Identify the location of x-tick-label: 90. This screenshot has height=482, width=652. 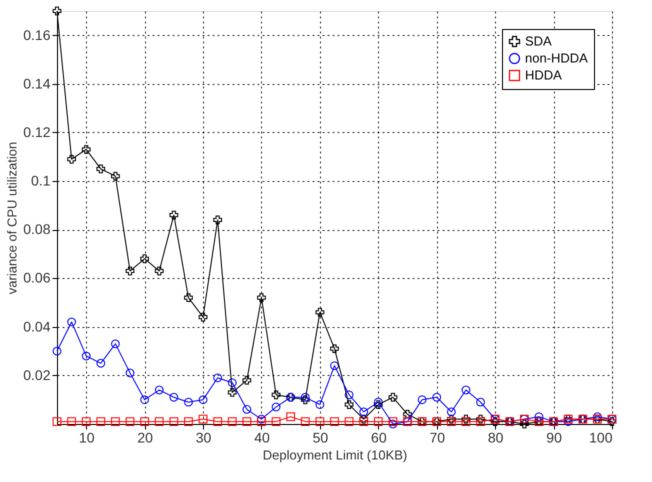
(554, 438).